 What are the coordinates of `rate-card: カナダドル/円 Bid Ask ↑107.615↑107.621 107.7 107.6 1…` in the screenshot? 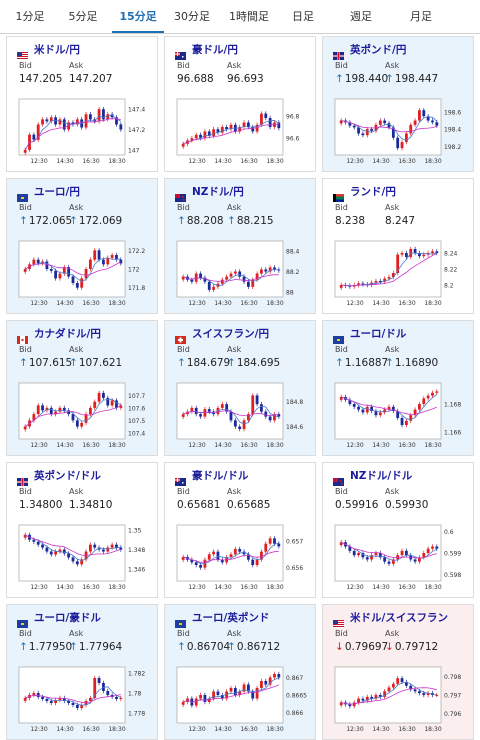 It's located at (82, 388).